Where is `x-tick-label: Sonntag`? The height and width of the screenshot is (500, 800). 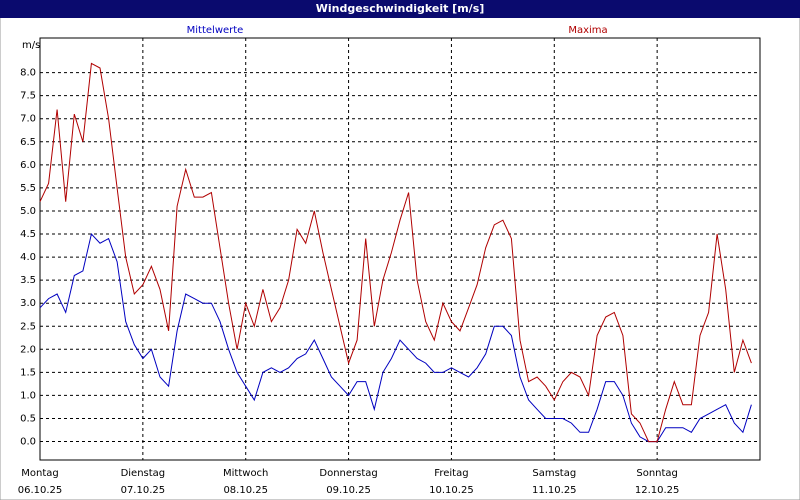
x-tick-label: Sonntag is located at coordinates (657, 473).